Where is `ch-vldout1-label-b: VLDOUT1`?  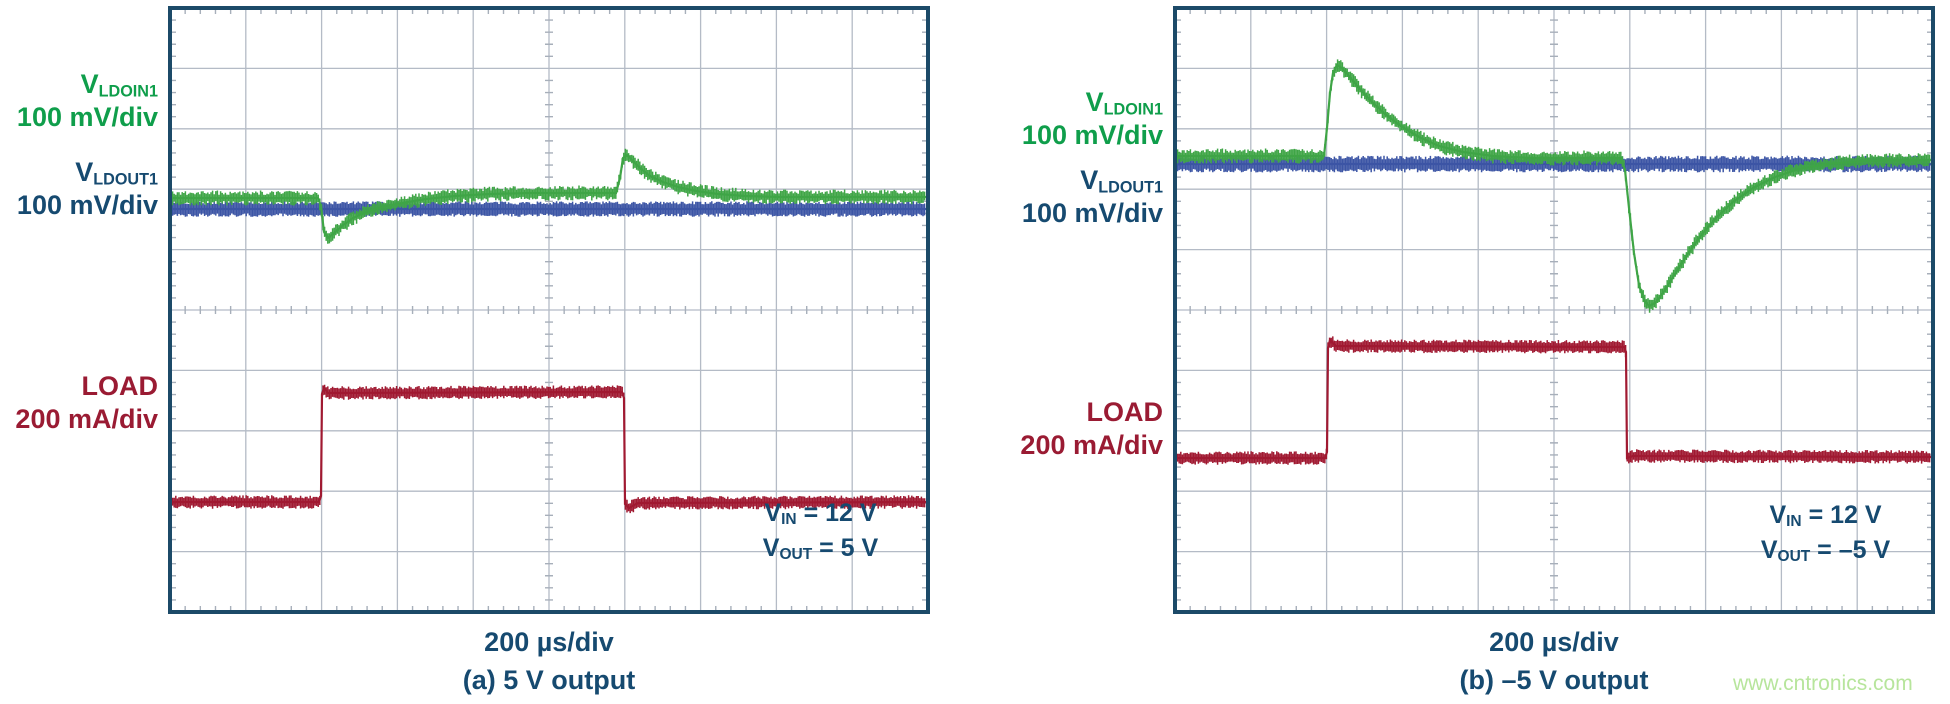 ch-vldout1-label-b: VLDOUT1 is located at coordinates (1121, 181).